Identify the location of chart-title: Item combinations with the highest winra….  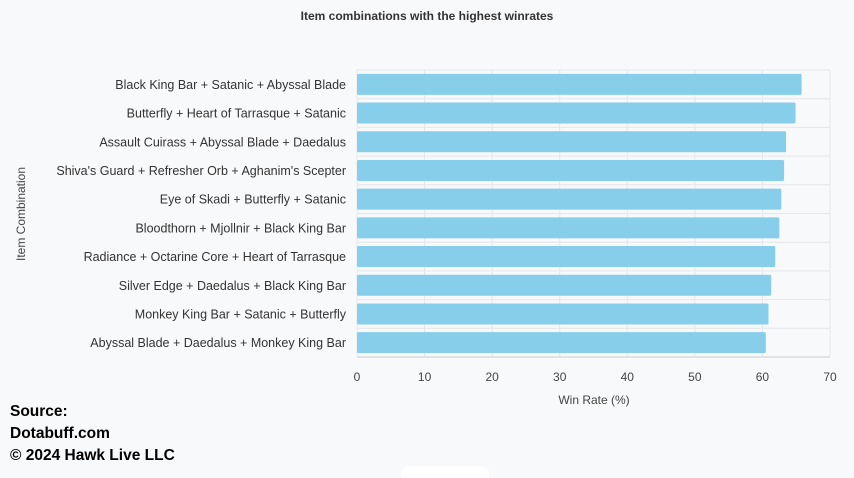
(427, 16).